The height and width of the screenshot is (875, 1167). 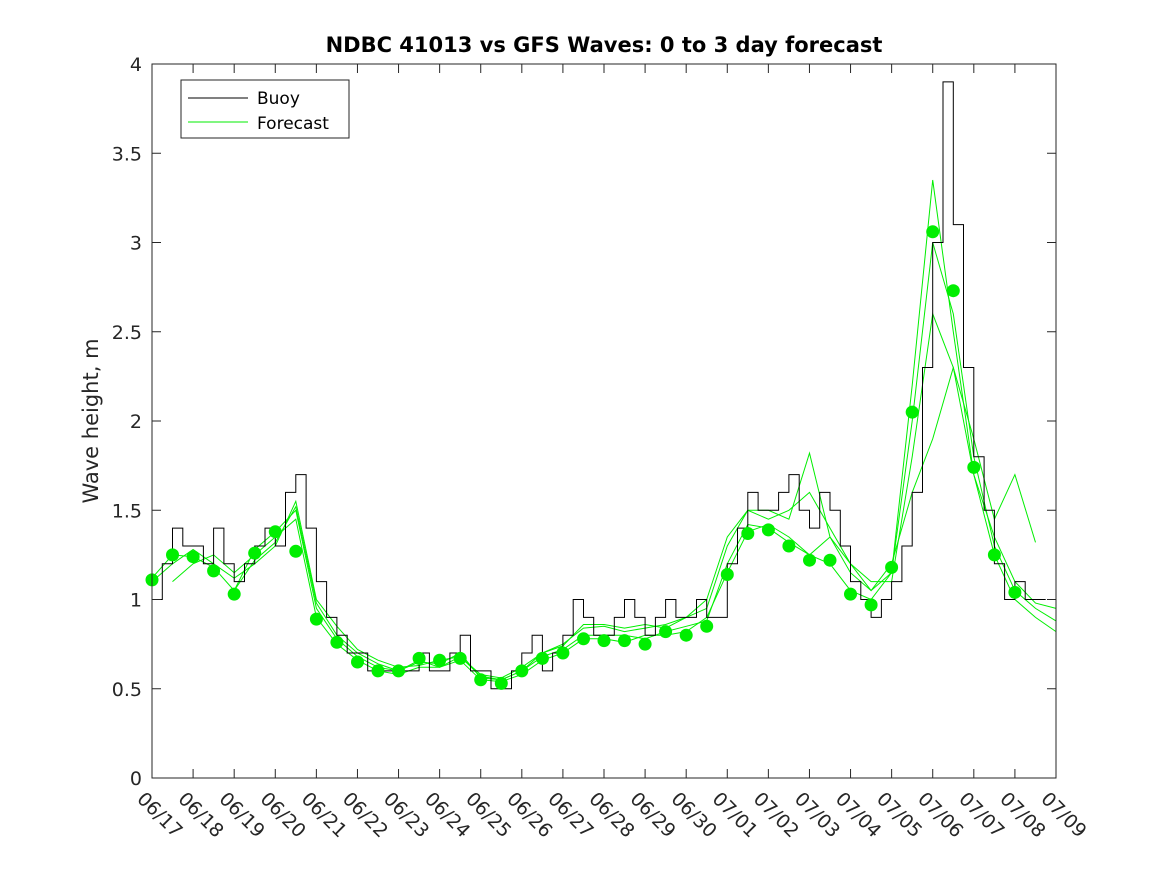 What do you see at coordinates (127, 333) in the screenshot?
I see `y-tick-label: 2.5` at bounding box center [127, 333].